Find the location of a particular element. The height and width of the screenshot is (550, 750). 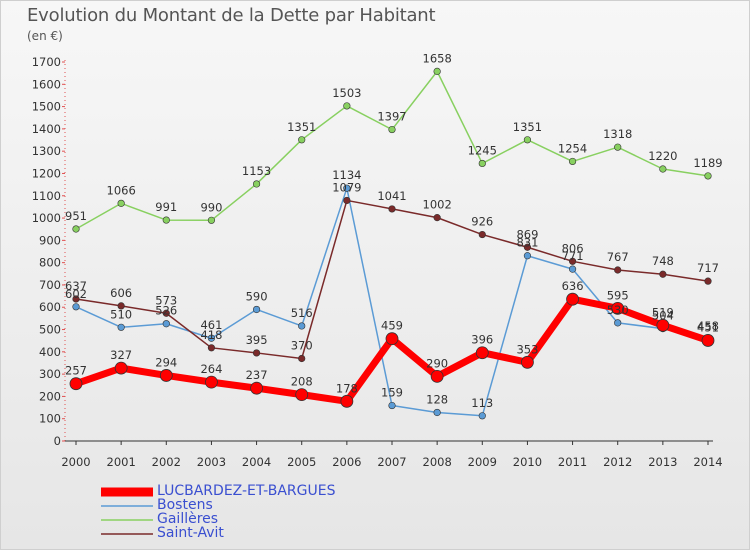

data-label: 353 is located at coordinates (527, 349).